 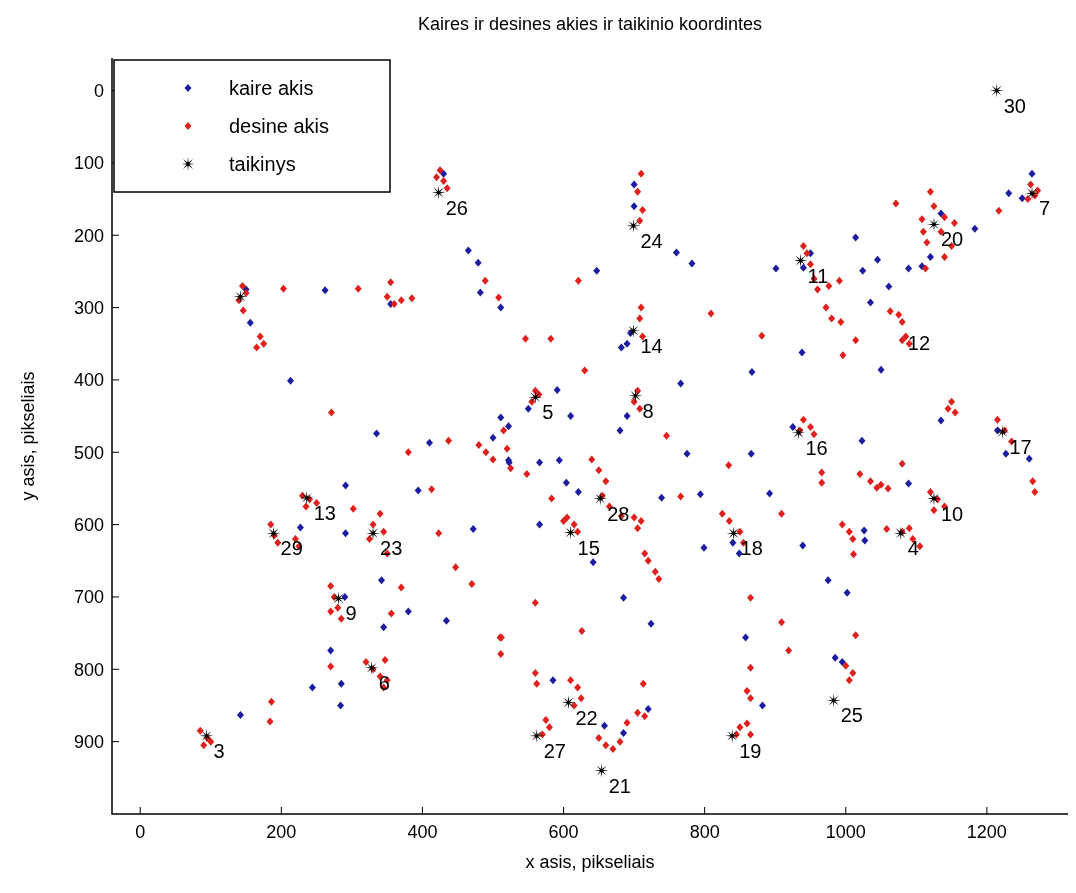 I want to click on annotation: 18, so click(x=751, y=548).